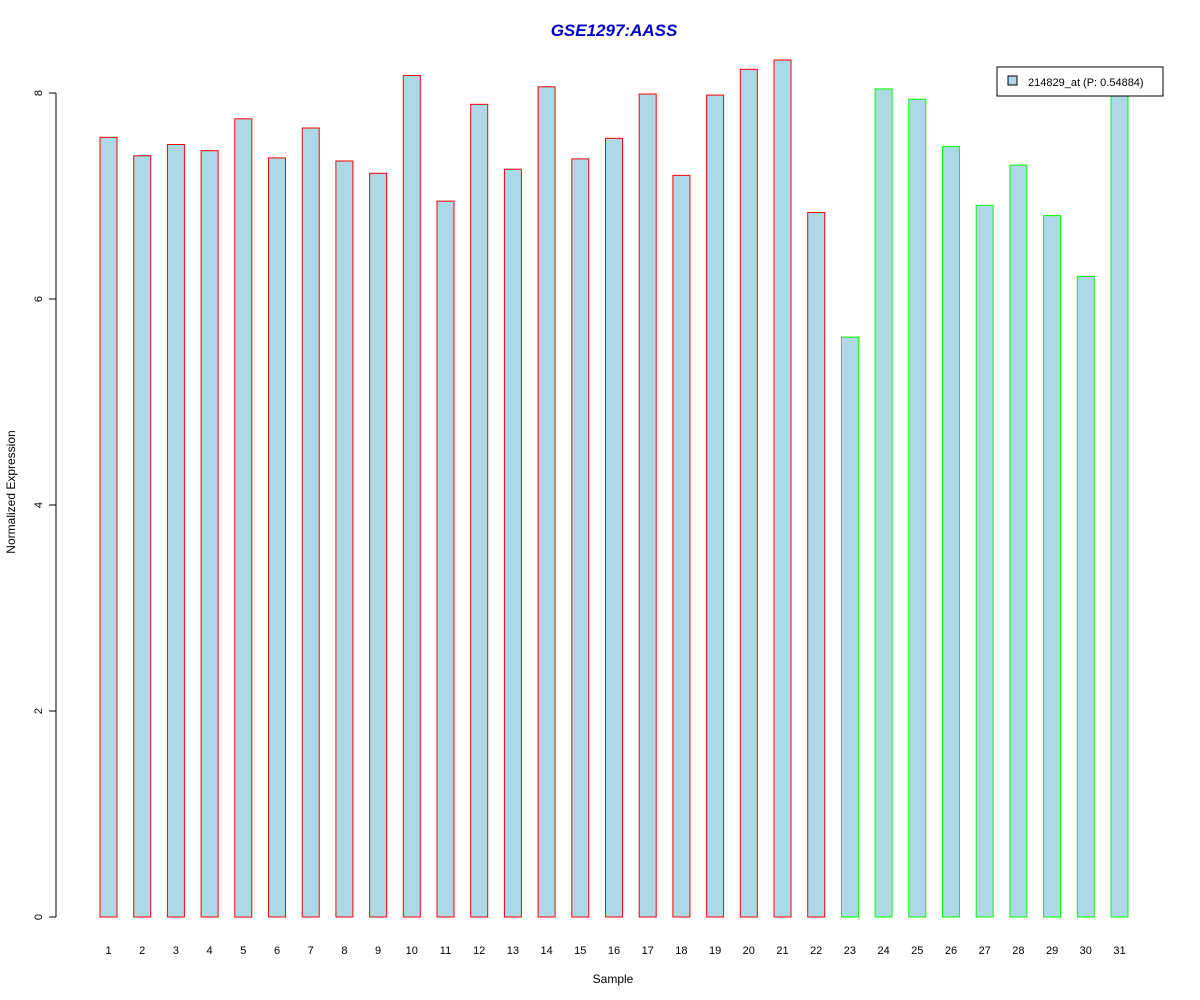 The image size is (1200, 1000). Describe the element at coordinates (1086, 83) in the screenshot. I see `legend-label: 214829_at (P: 0.54884)` at that location.